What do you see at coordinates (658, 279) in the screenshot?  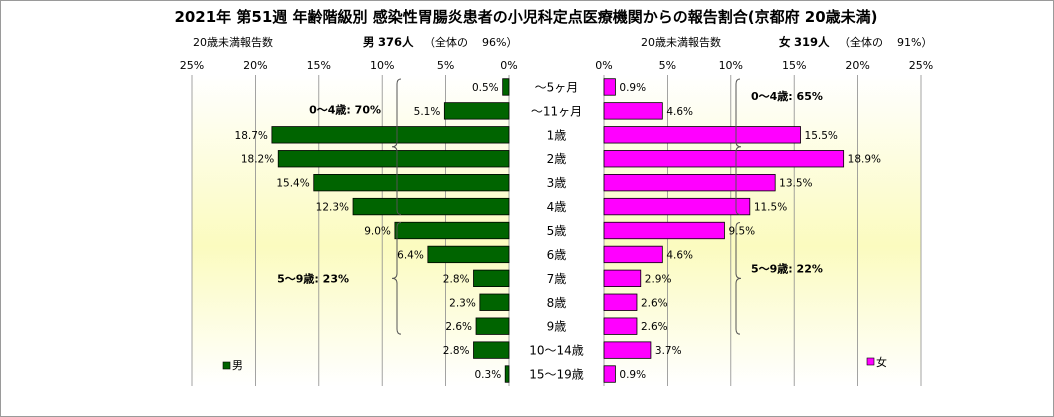 I see `female-value-label: 2.9%` at bounding box center [658, 279].